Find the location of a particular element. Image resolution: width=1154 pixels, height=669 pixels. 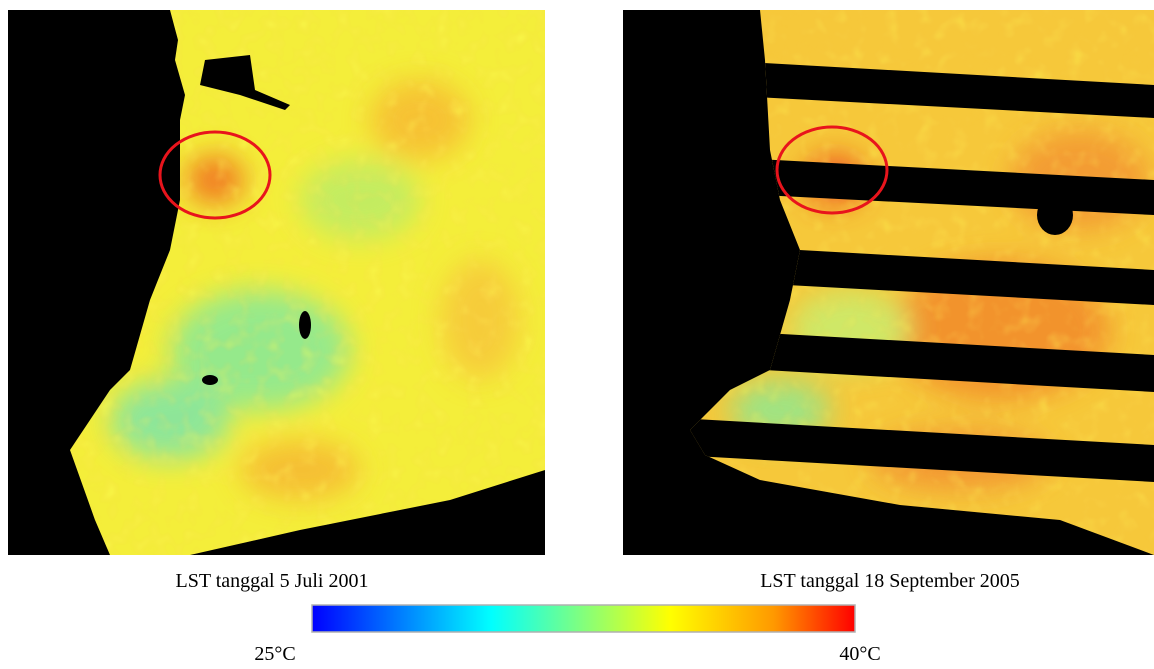

caption: LST tanggal 18 September 2005 is located at coordinates (890, 581).